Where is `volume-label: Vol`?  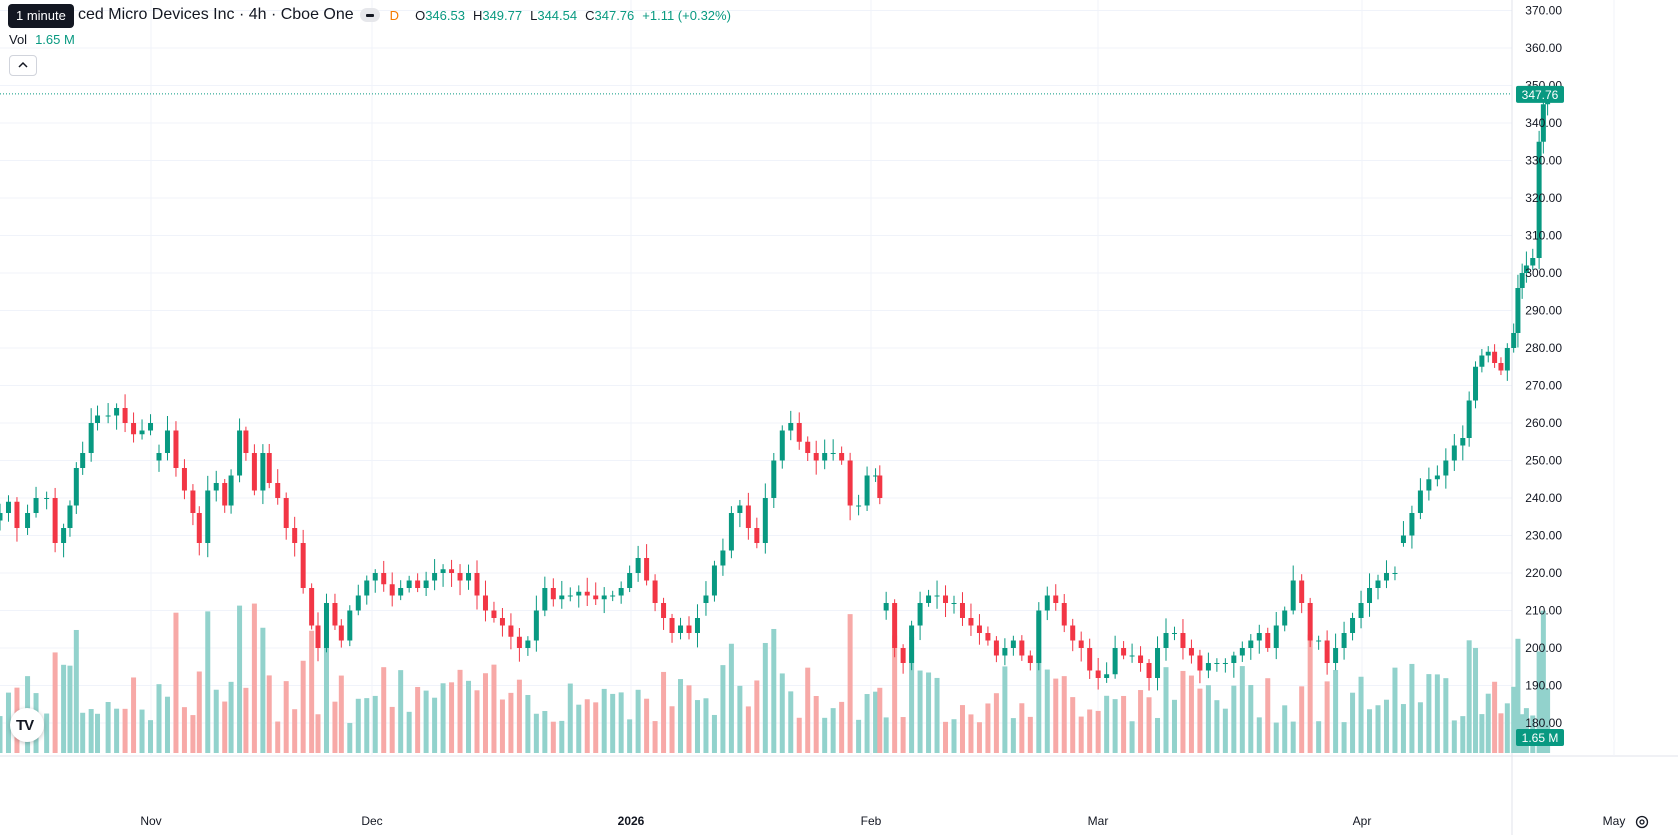 volume-label: Vol is located at coordinates (18, 39).